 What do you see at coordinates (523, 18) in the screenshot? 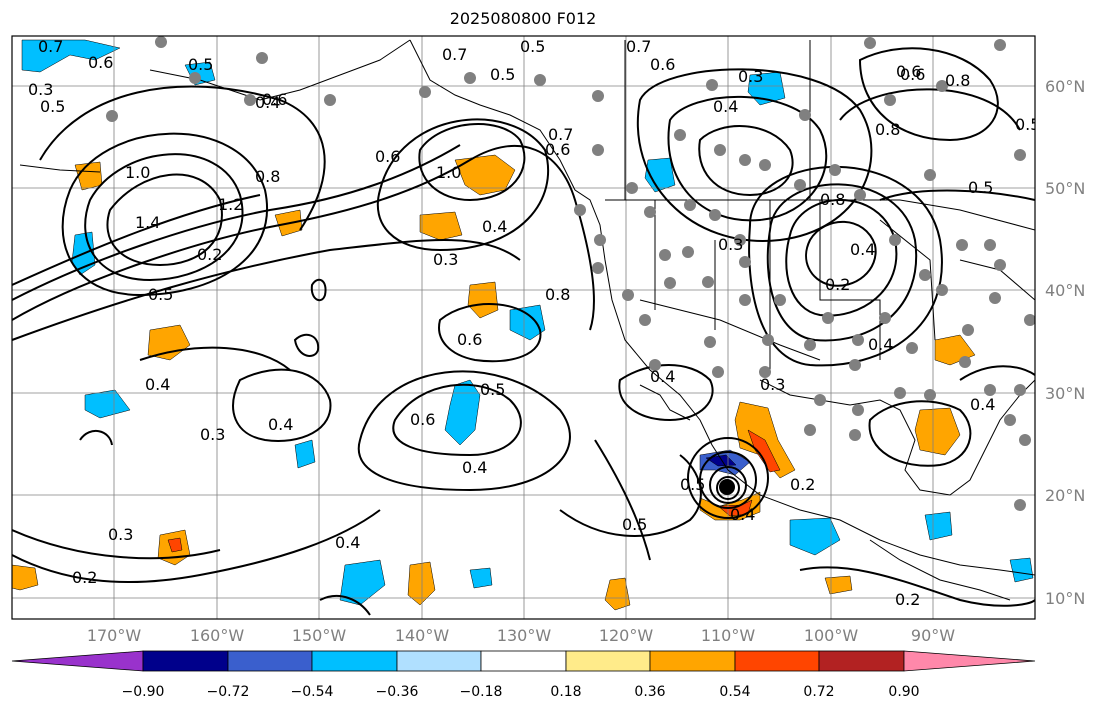
I see `map-title: 2025080800 F012` at bounding box center [523, 18].